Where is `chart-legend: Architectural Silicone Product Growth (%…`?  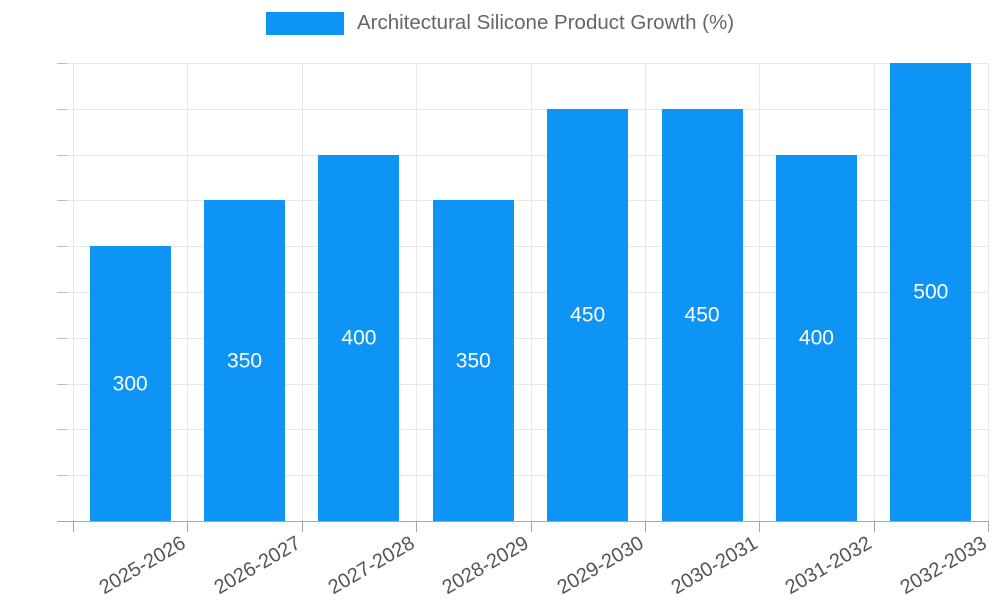 chart-legend: Architectural Silicone Product Growth (%… is located at coordinates (500, 23).